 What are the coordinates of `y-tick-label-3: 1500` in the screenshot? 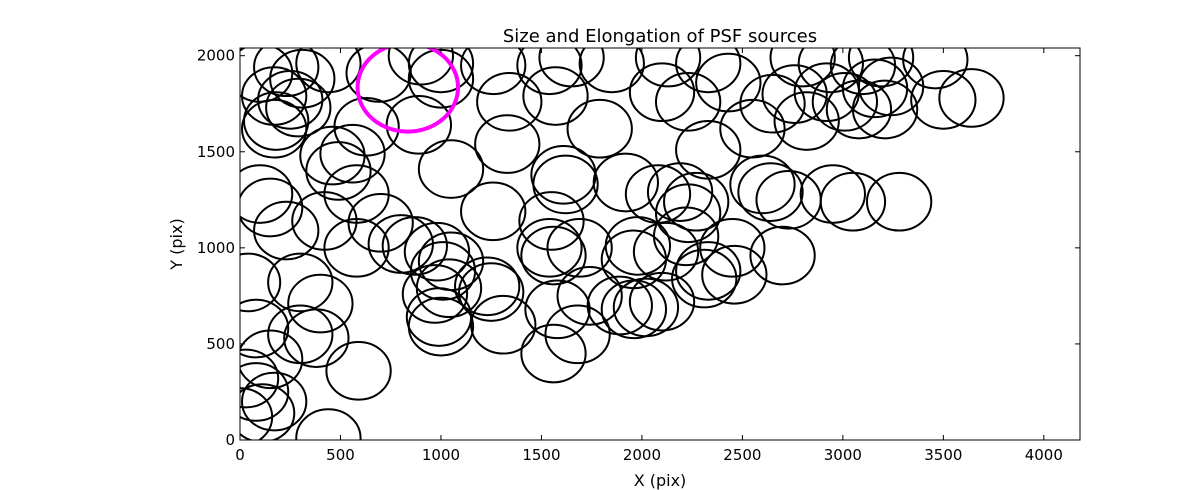 It's located at (216, 152).